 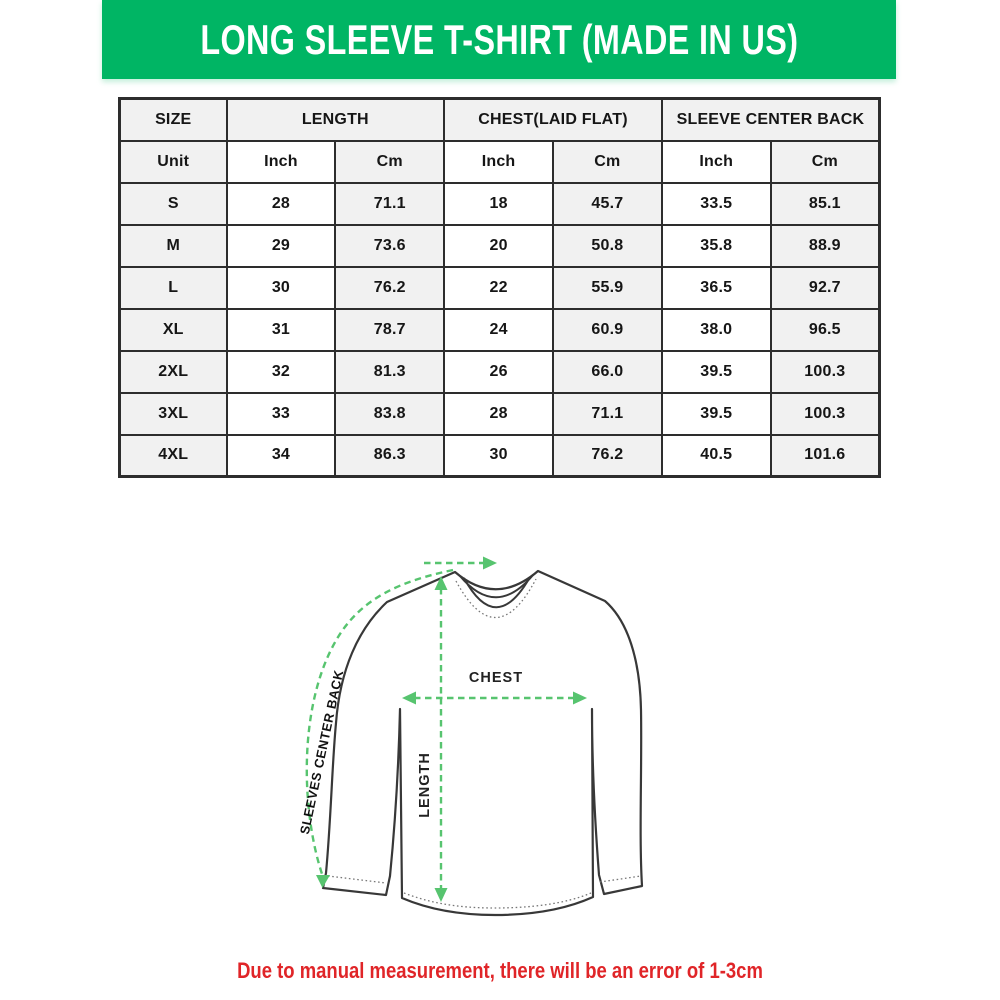 I want to click on table-row: S 28 71.1 18 45.7 33.5 85.1, so click(x=499, y=203).